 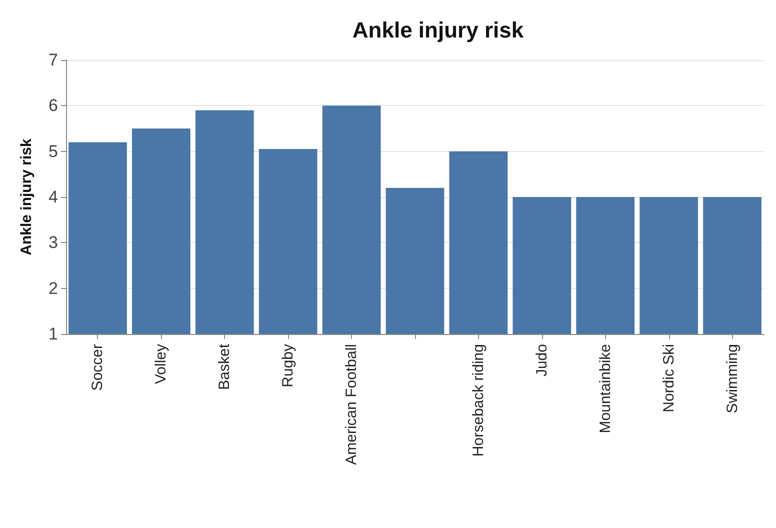 I want to click on chart-title: Ankle injury risk, so click(x=438, y=30).